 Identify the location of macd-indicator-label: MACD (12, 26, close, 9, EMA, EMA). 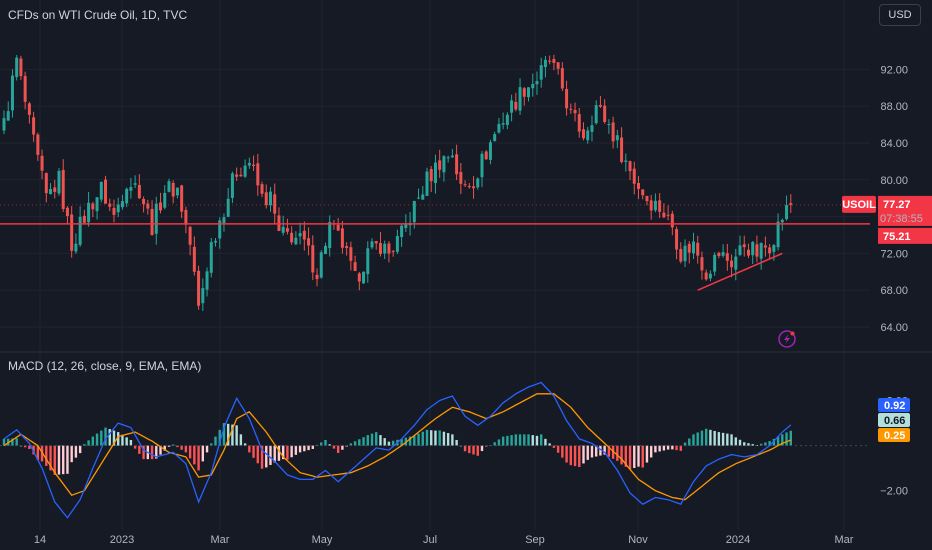
(105, 366).